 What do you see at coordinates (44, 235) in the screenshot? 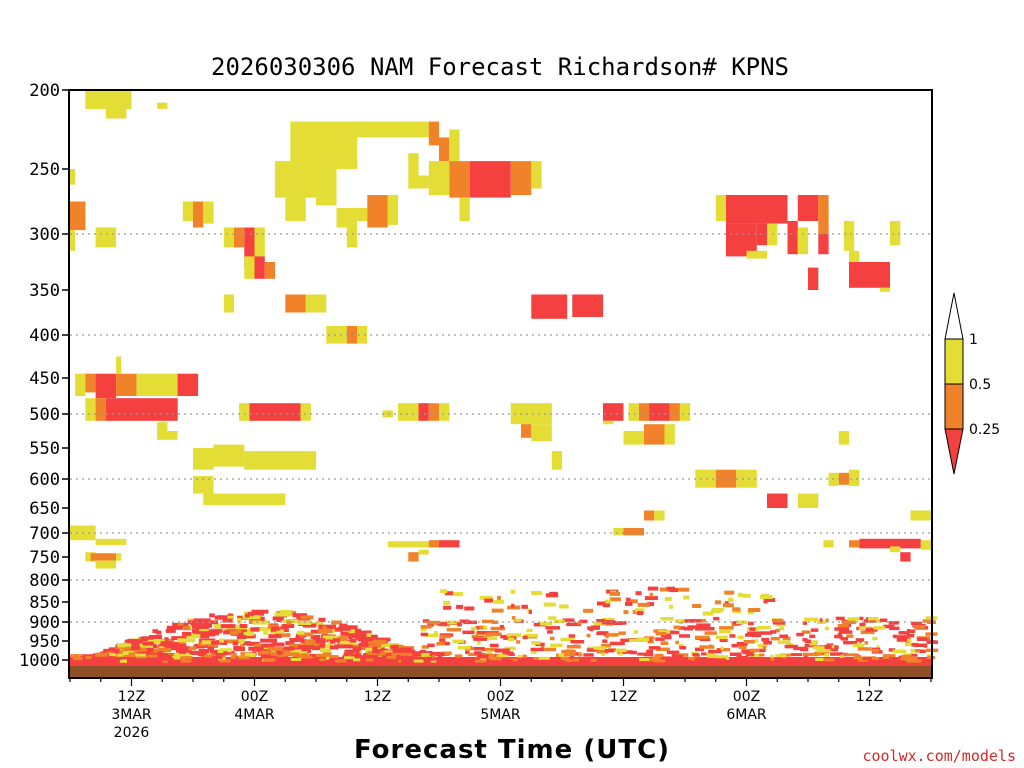
I see `y-tick-label: 300` at bounding box center [44, 235].